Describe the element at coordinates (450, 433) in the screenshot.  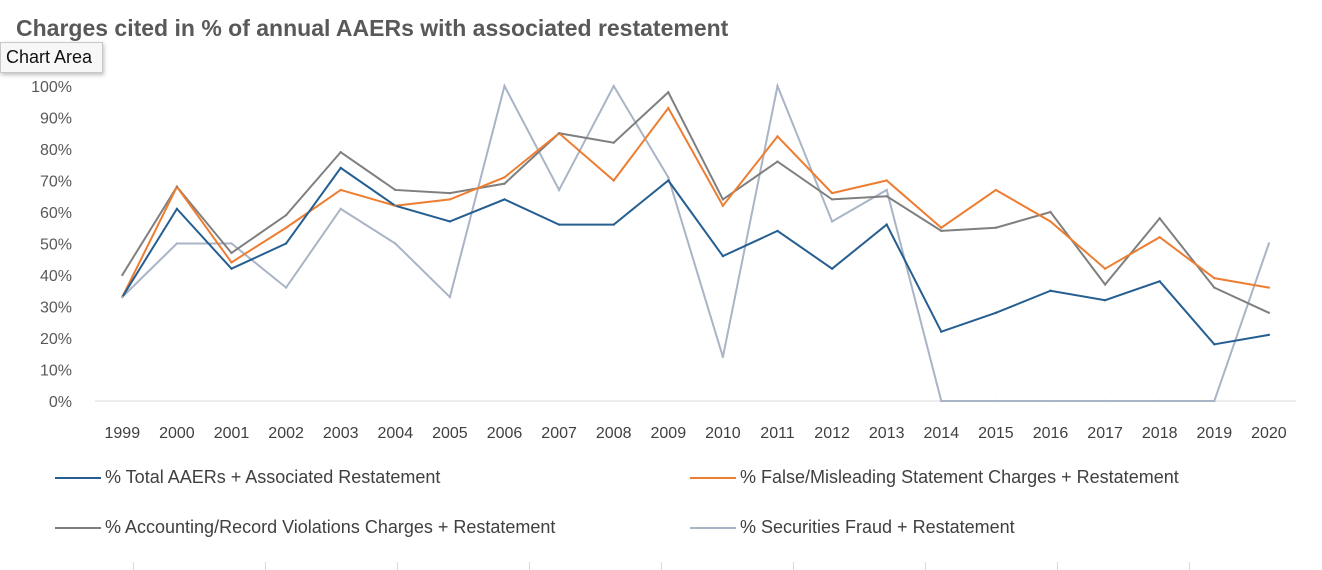
I see `x-tick-label: 2005` at that location.